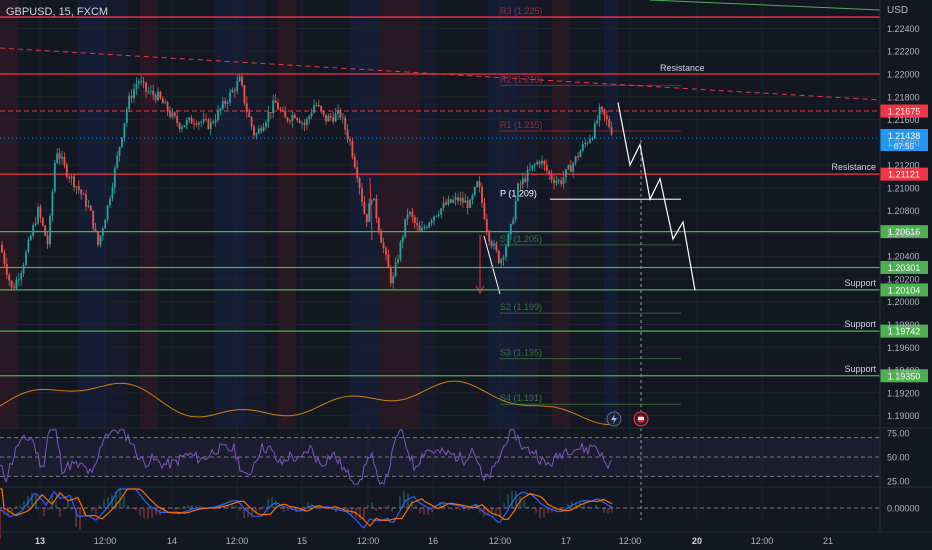  Describe the element at coordinates (641, 419) in the screenshot. I see `alert-flag-icon` at that location.